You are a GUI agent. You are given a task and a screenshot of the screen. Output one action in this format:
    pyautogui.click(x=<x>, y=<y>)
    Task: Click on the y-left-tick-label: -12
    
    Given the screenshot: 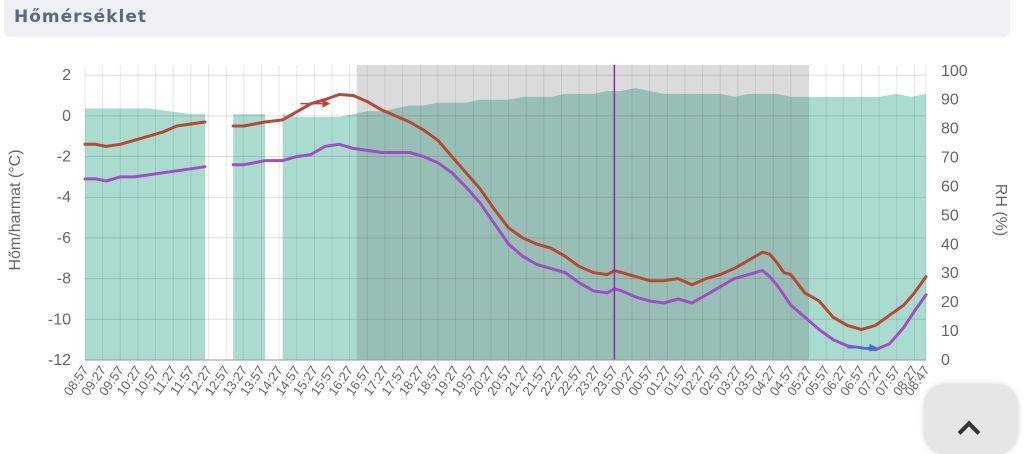 What is the action you would take?
    pyautogui.click(x=59, y=360)
    